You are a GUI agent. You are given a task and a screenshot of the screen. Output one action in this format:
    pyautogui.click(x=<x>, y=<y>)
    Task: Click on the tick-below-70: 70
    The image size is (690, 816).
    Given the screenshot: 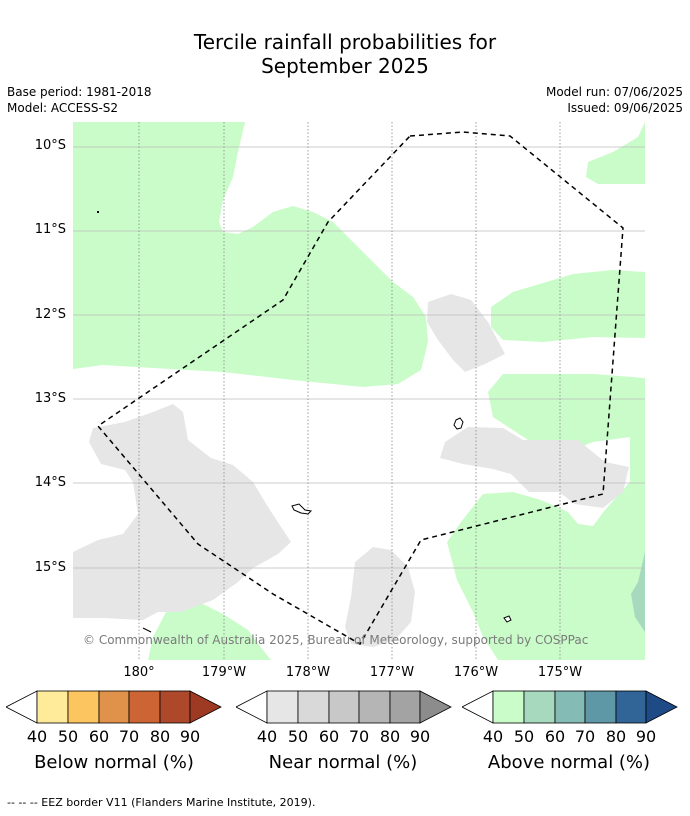 What is the action you would take?
    pyautogui.click(x=129, y=736)
    